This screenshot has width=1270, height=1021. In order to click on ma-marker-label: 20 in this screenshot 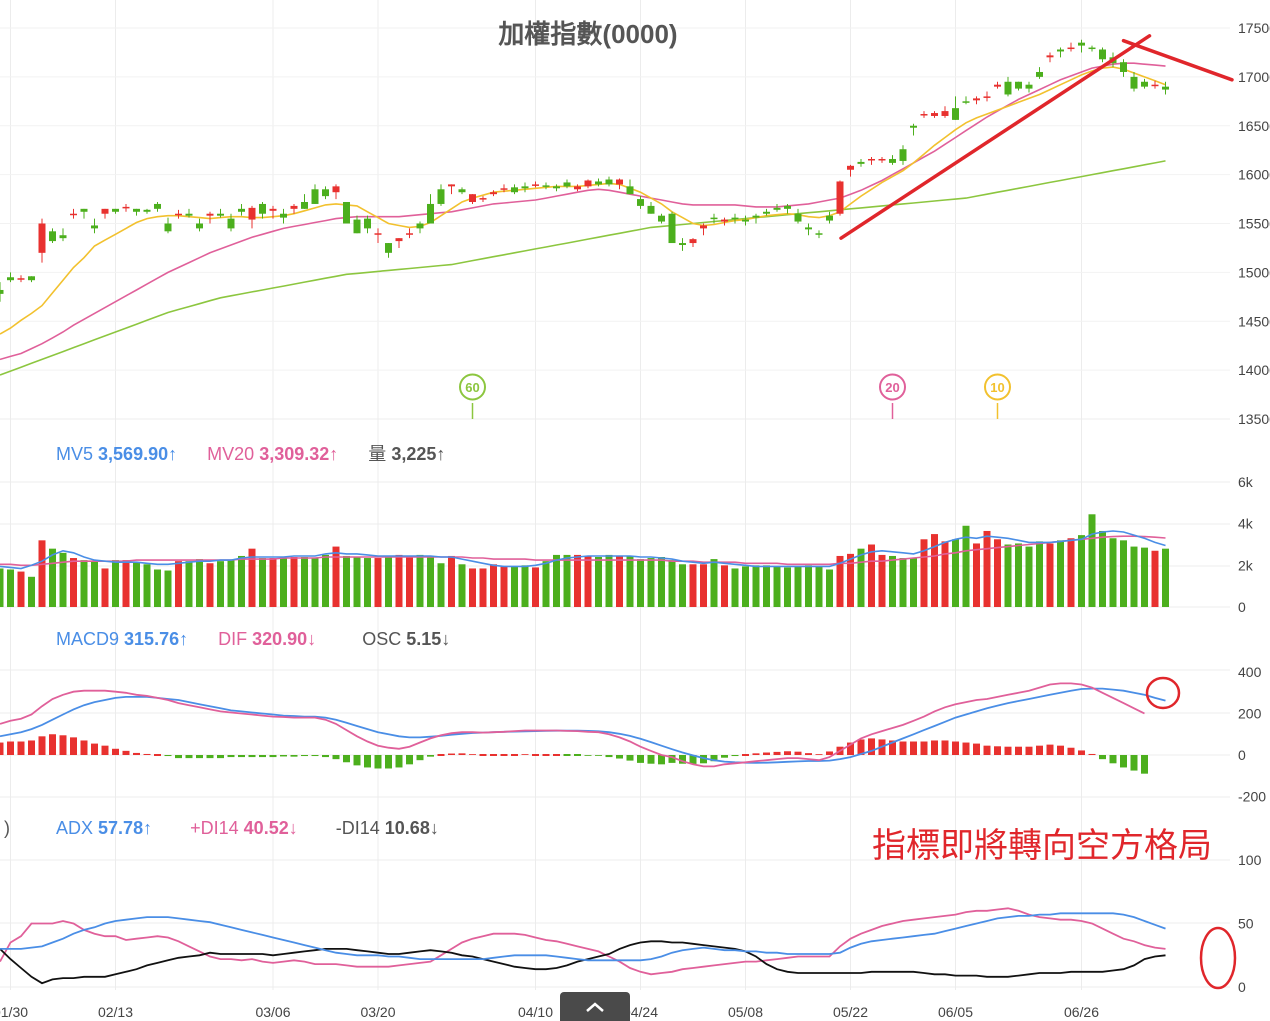, I will do `click(892, 387)`.